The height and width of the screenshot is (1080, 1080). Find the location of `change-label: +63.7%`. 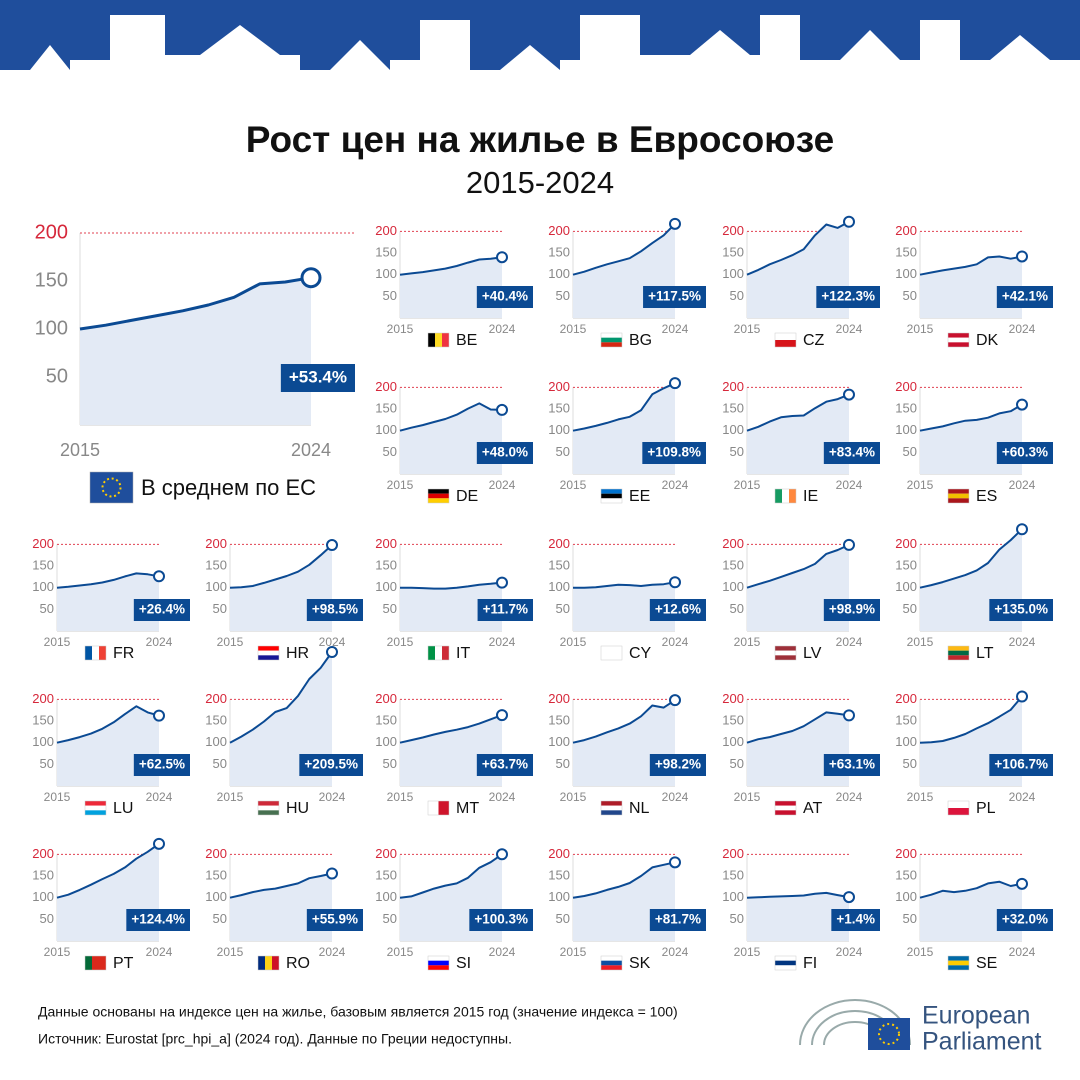

change-label: +63.7% is located at coordinates (505, 764).